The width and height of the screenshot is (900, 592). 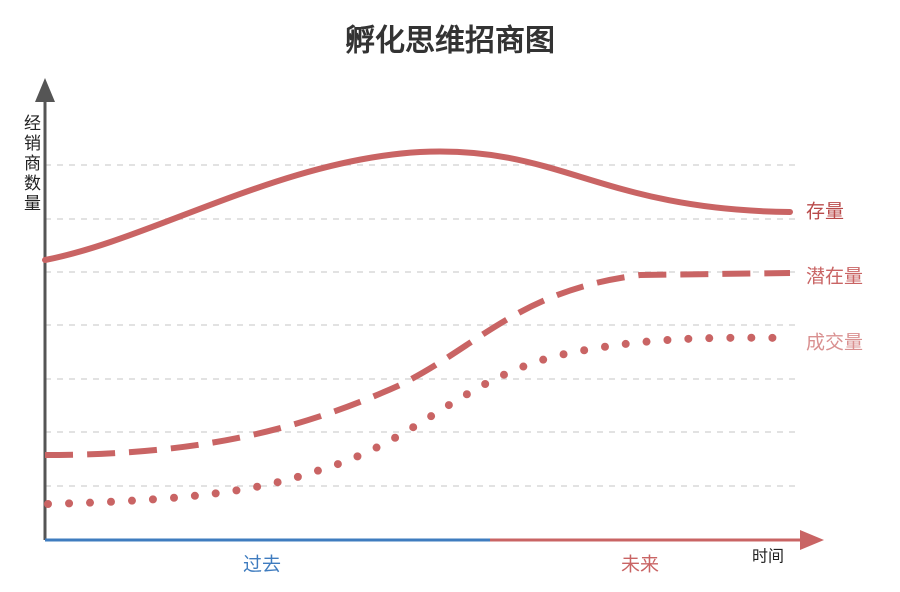 What do you see at coordinates (812, 540) in the screenshot?
I see `x-axis-arrow` at bounding box center [812, 540].